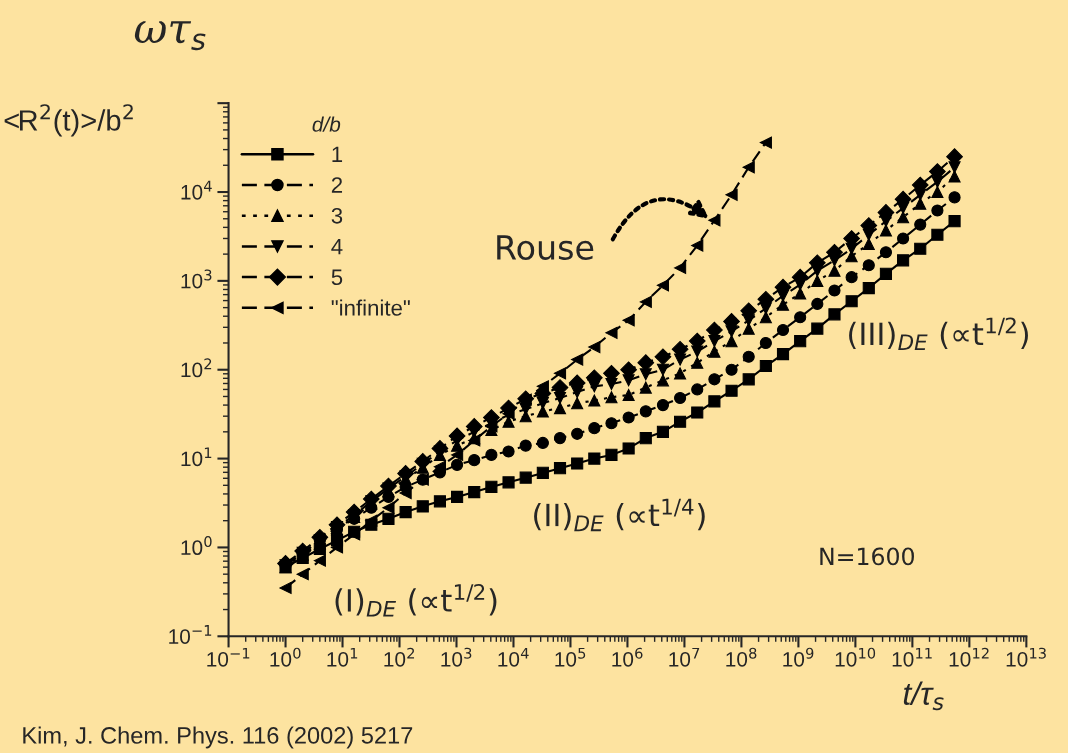  Describe the element at coordinates (337, 277) in the screenshot. I see `legend-label: 5` at that location.